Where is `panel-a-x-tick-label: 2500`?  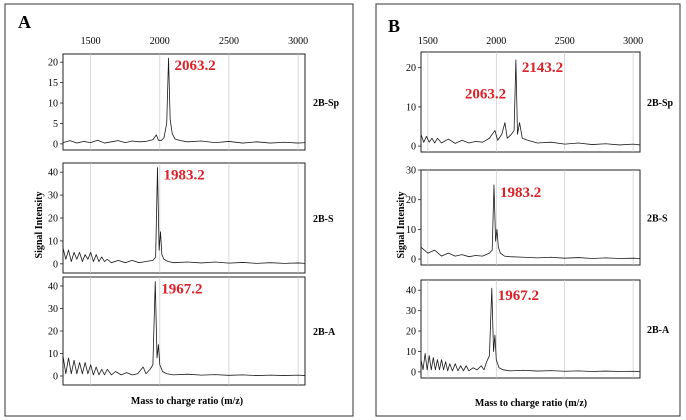 panel-a-x-tick-label: 2500 is located at coordinates (229, 41).